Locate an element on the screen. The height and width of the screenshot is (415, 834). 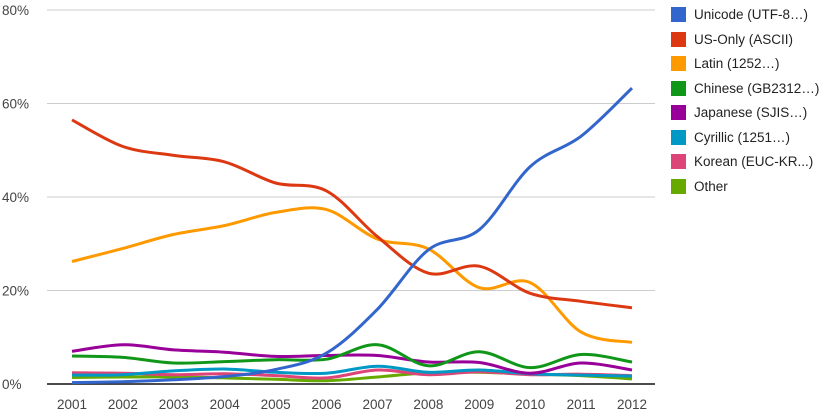
x-tick-label: 2008 is located at coordinates (428, 404).